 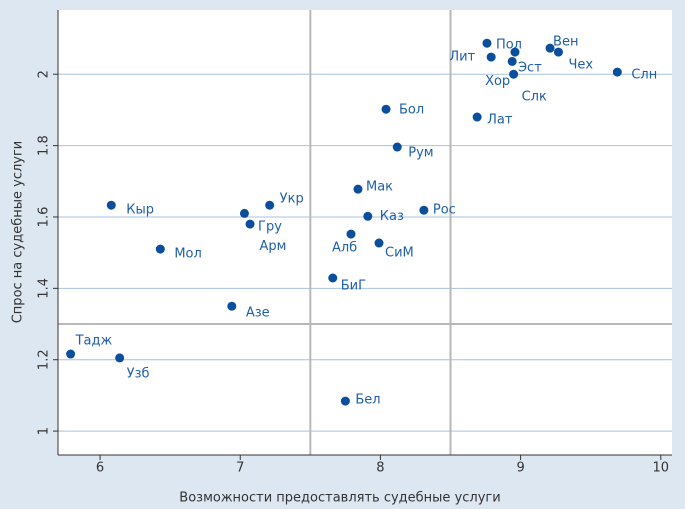 What do you see at coordinates (411, 110) in the screenshot?
I see `point-label: Бол` at bounding box center [411, 110].